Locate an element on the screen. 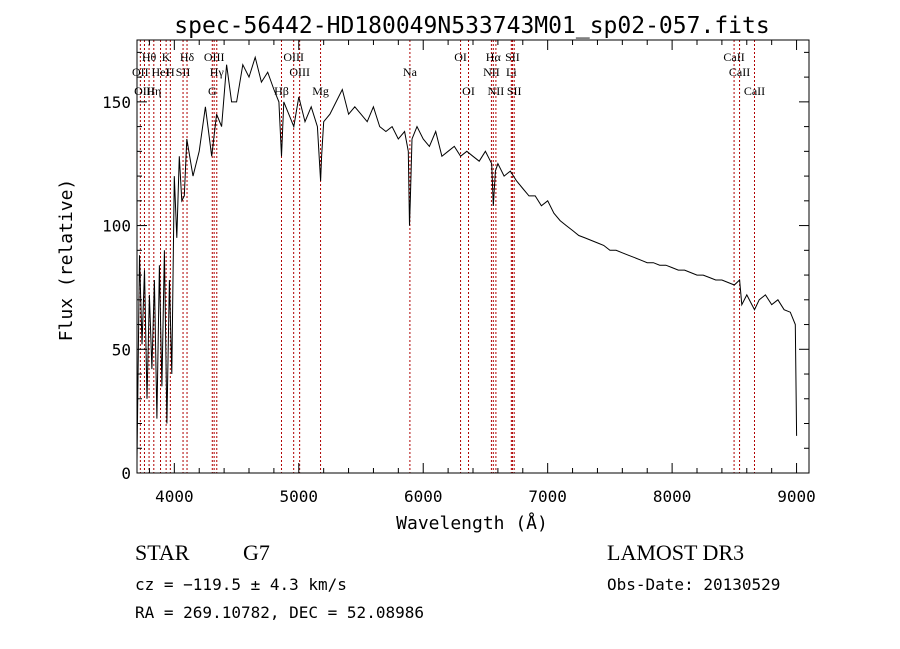  x-tick-label: 5000 is located at coordinates (299, 496).